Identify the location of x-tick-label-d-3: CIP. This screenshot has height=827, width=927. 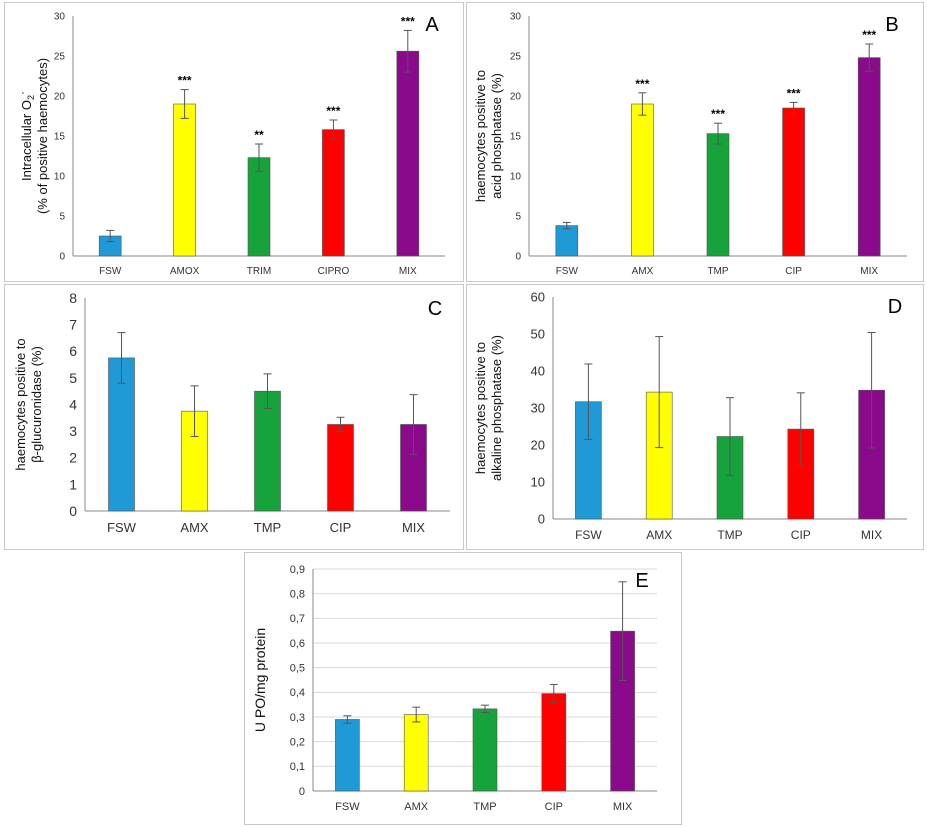
(801, 535).